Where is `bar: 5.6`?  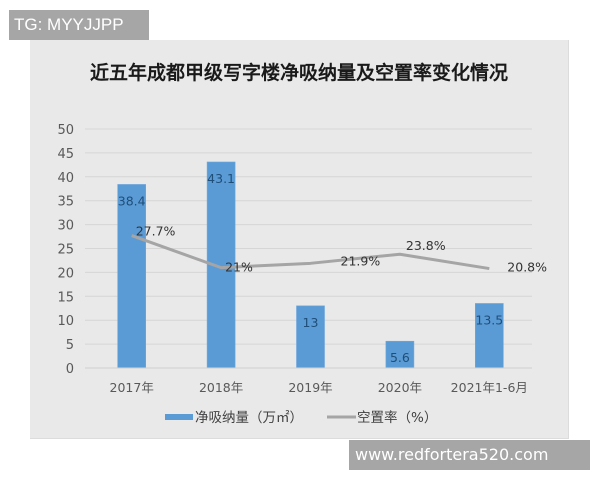 bar: 5.6 is located at coordinates (400, 354).